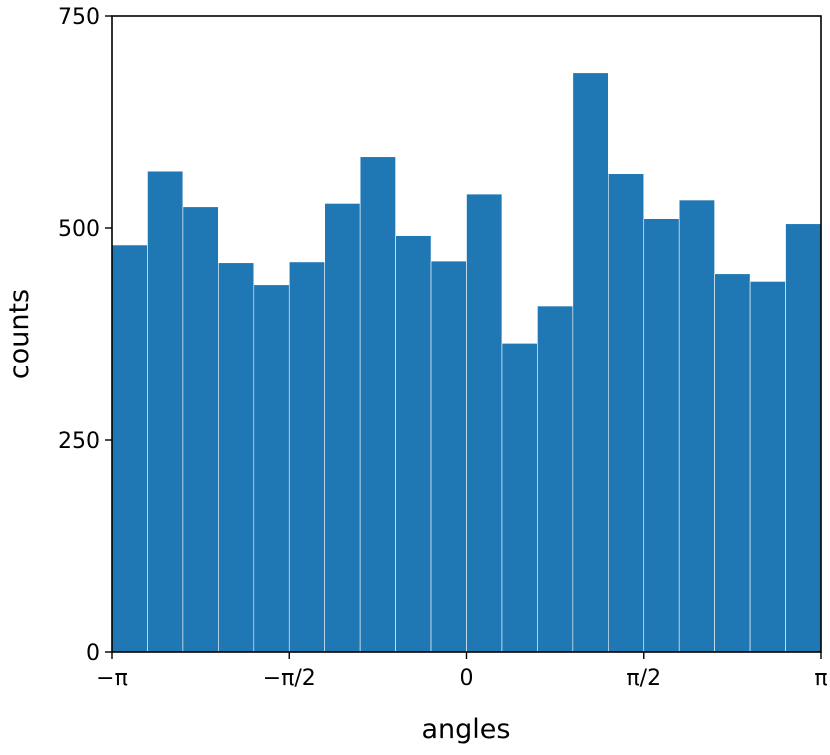 The width and height of the screenshot is (830, 755). What do you see at coordinates (112, 678) in the screenshot?
I see `x-tick-label: −π` at bounding box center [112, 678].